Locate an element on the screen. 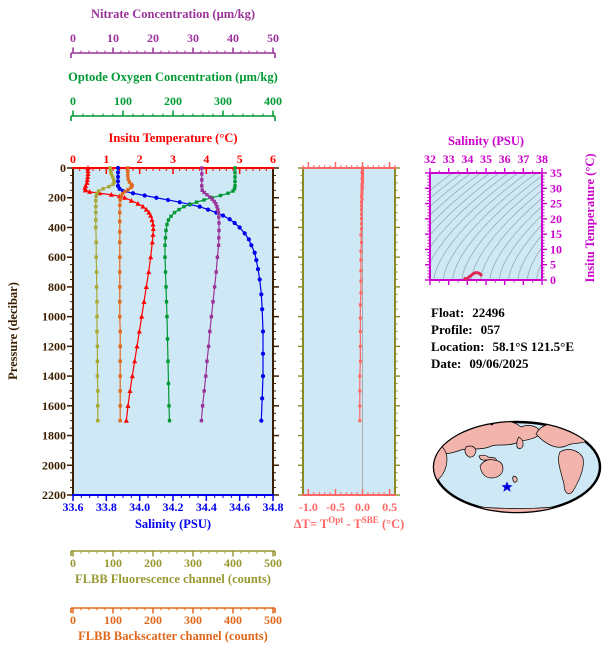 Image resolution: width=609 pixels, height=668 pixels. series-delta-t is located at coordinates (361, 294).